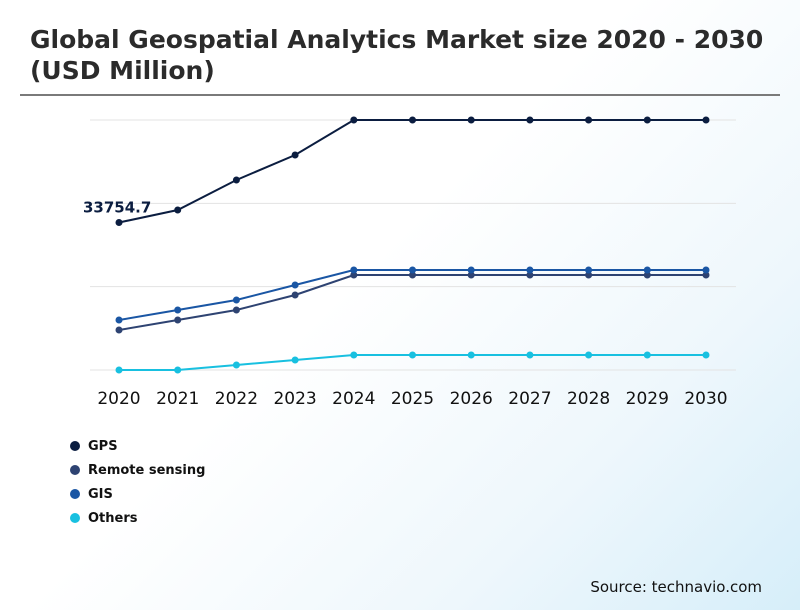  I want to click on legend-label: GIS, so click(100, 494).